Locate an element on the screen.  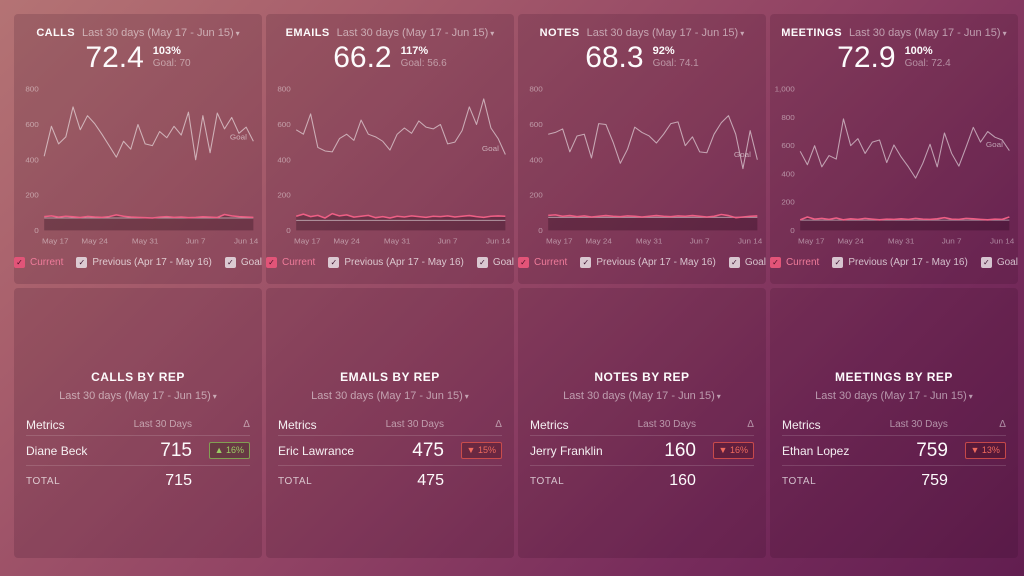
kpi-value: 72.4 is located at coordinates (114, 57).